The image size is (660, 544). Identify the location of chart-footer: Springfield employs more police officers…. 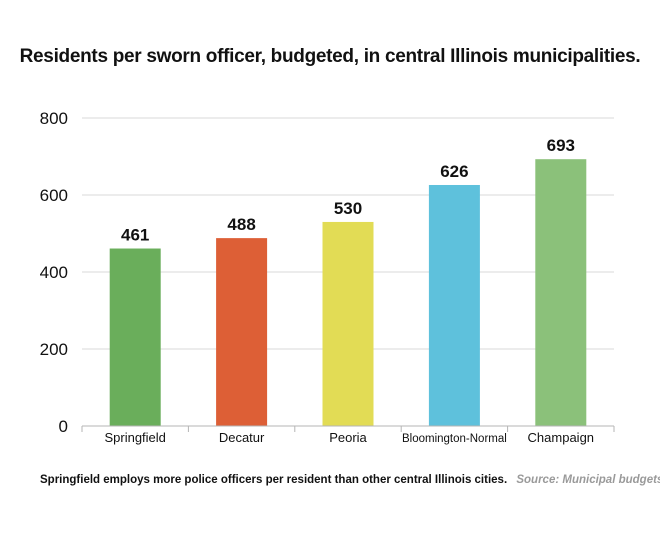
(350, 480).